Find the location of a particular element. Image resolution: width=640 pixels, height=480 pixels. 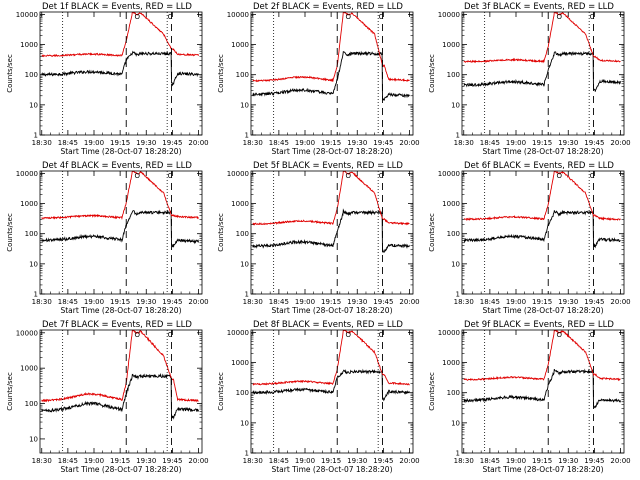

panel-title: Det 9f BLACK = Events, RED = LLD is located at coordinates (539, 325).